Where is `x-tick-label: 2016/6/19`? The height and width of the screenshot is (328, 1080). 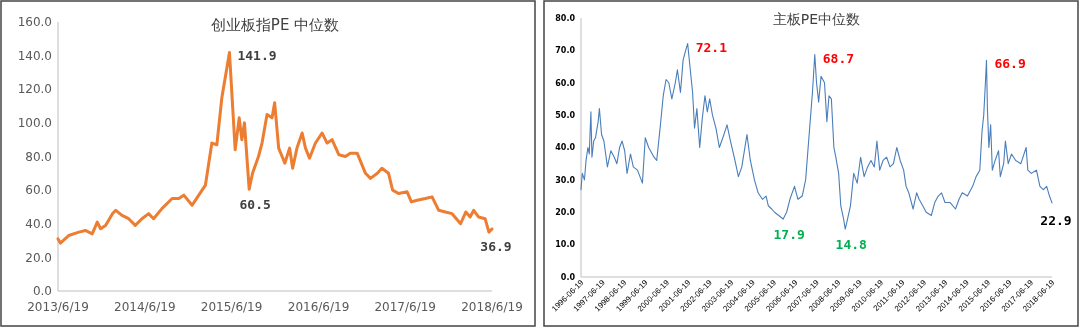
x-tick-label: 2016/6/19 is located at coordinates (318, 307).